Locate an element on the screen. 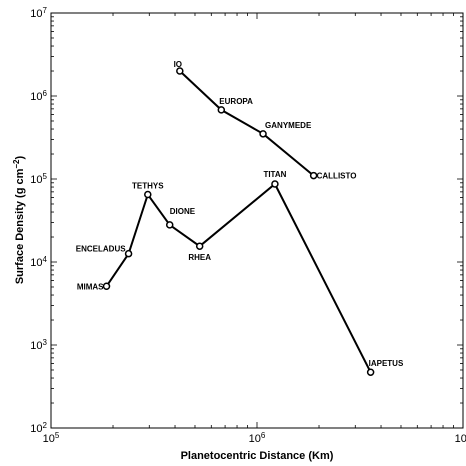  y-tick-label: 10⁶ is located at coordinates (38, 96).